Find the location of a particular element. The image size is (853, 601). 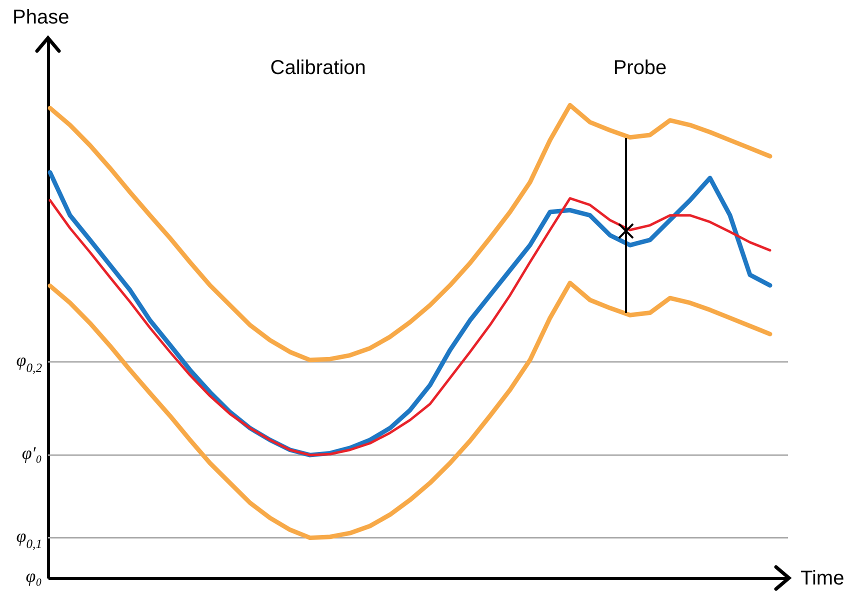

y-axis-title: Phase is located at coordinates (41, 17).